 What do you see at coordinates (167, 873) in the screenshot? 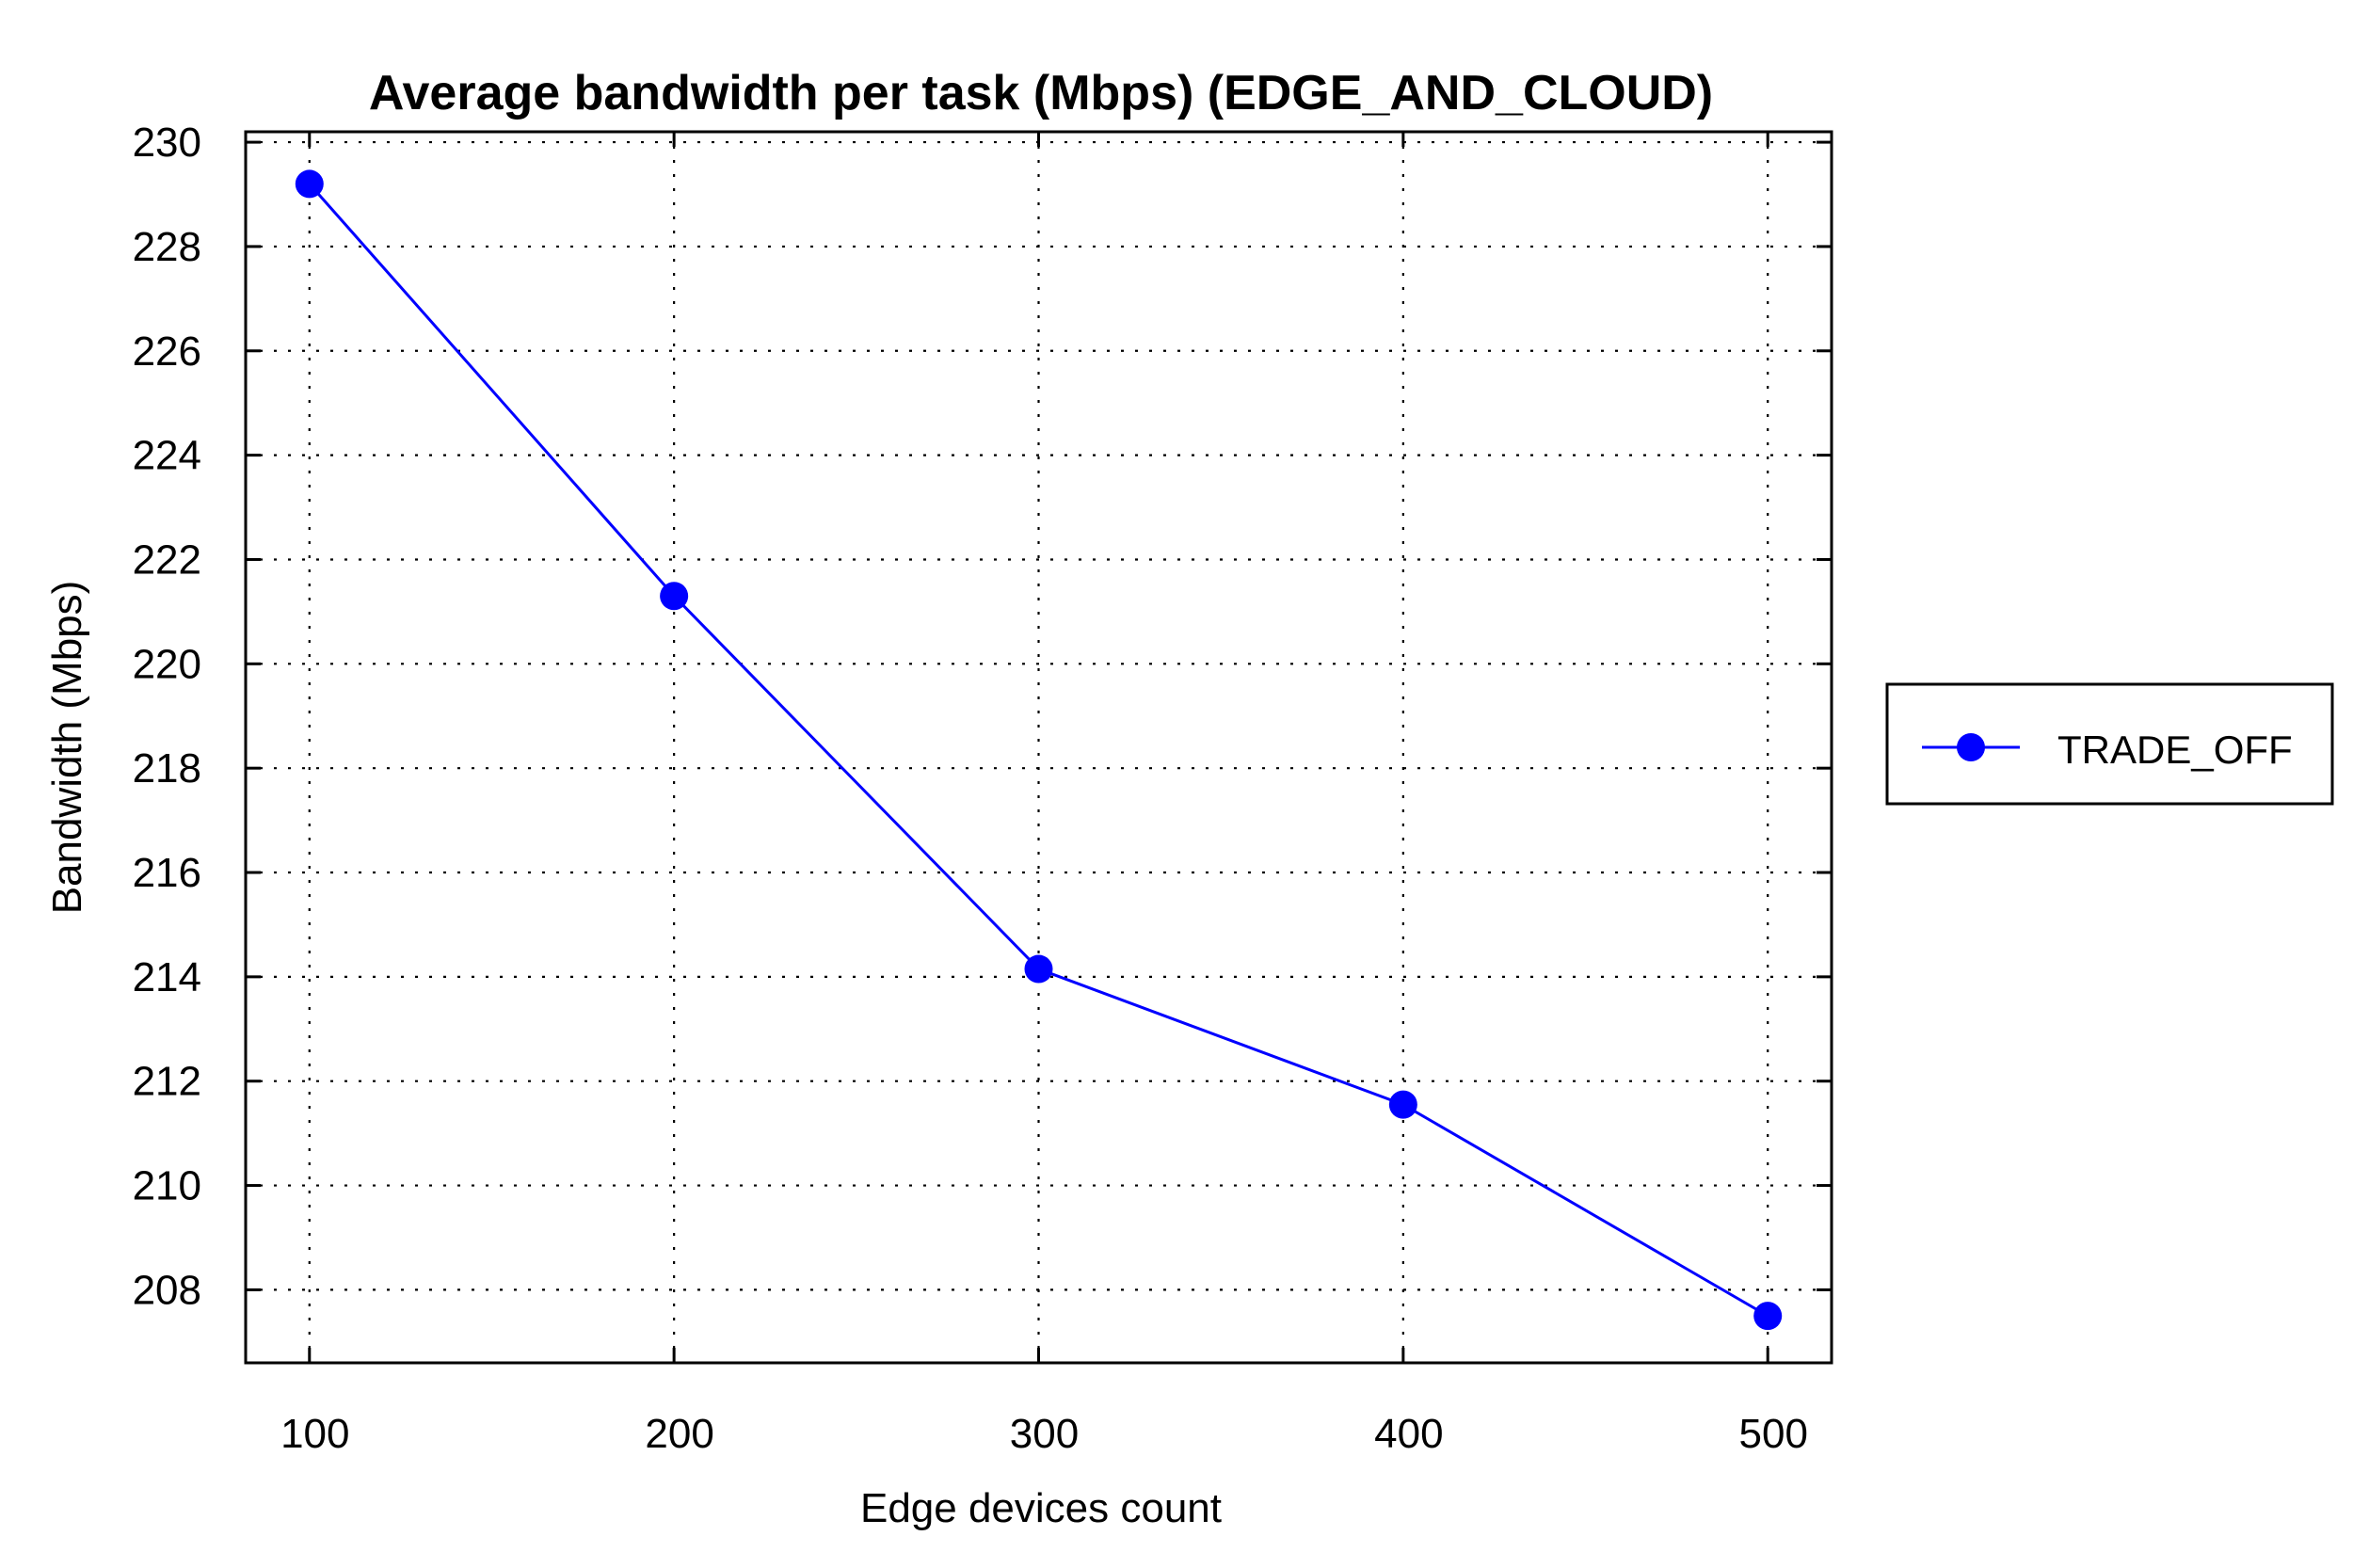
I see `y-tick-label: 216` at bounding box center [167, 873].